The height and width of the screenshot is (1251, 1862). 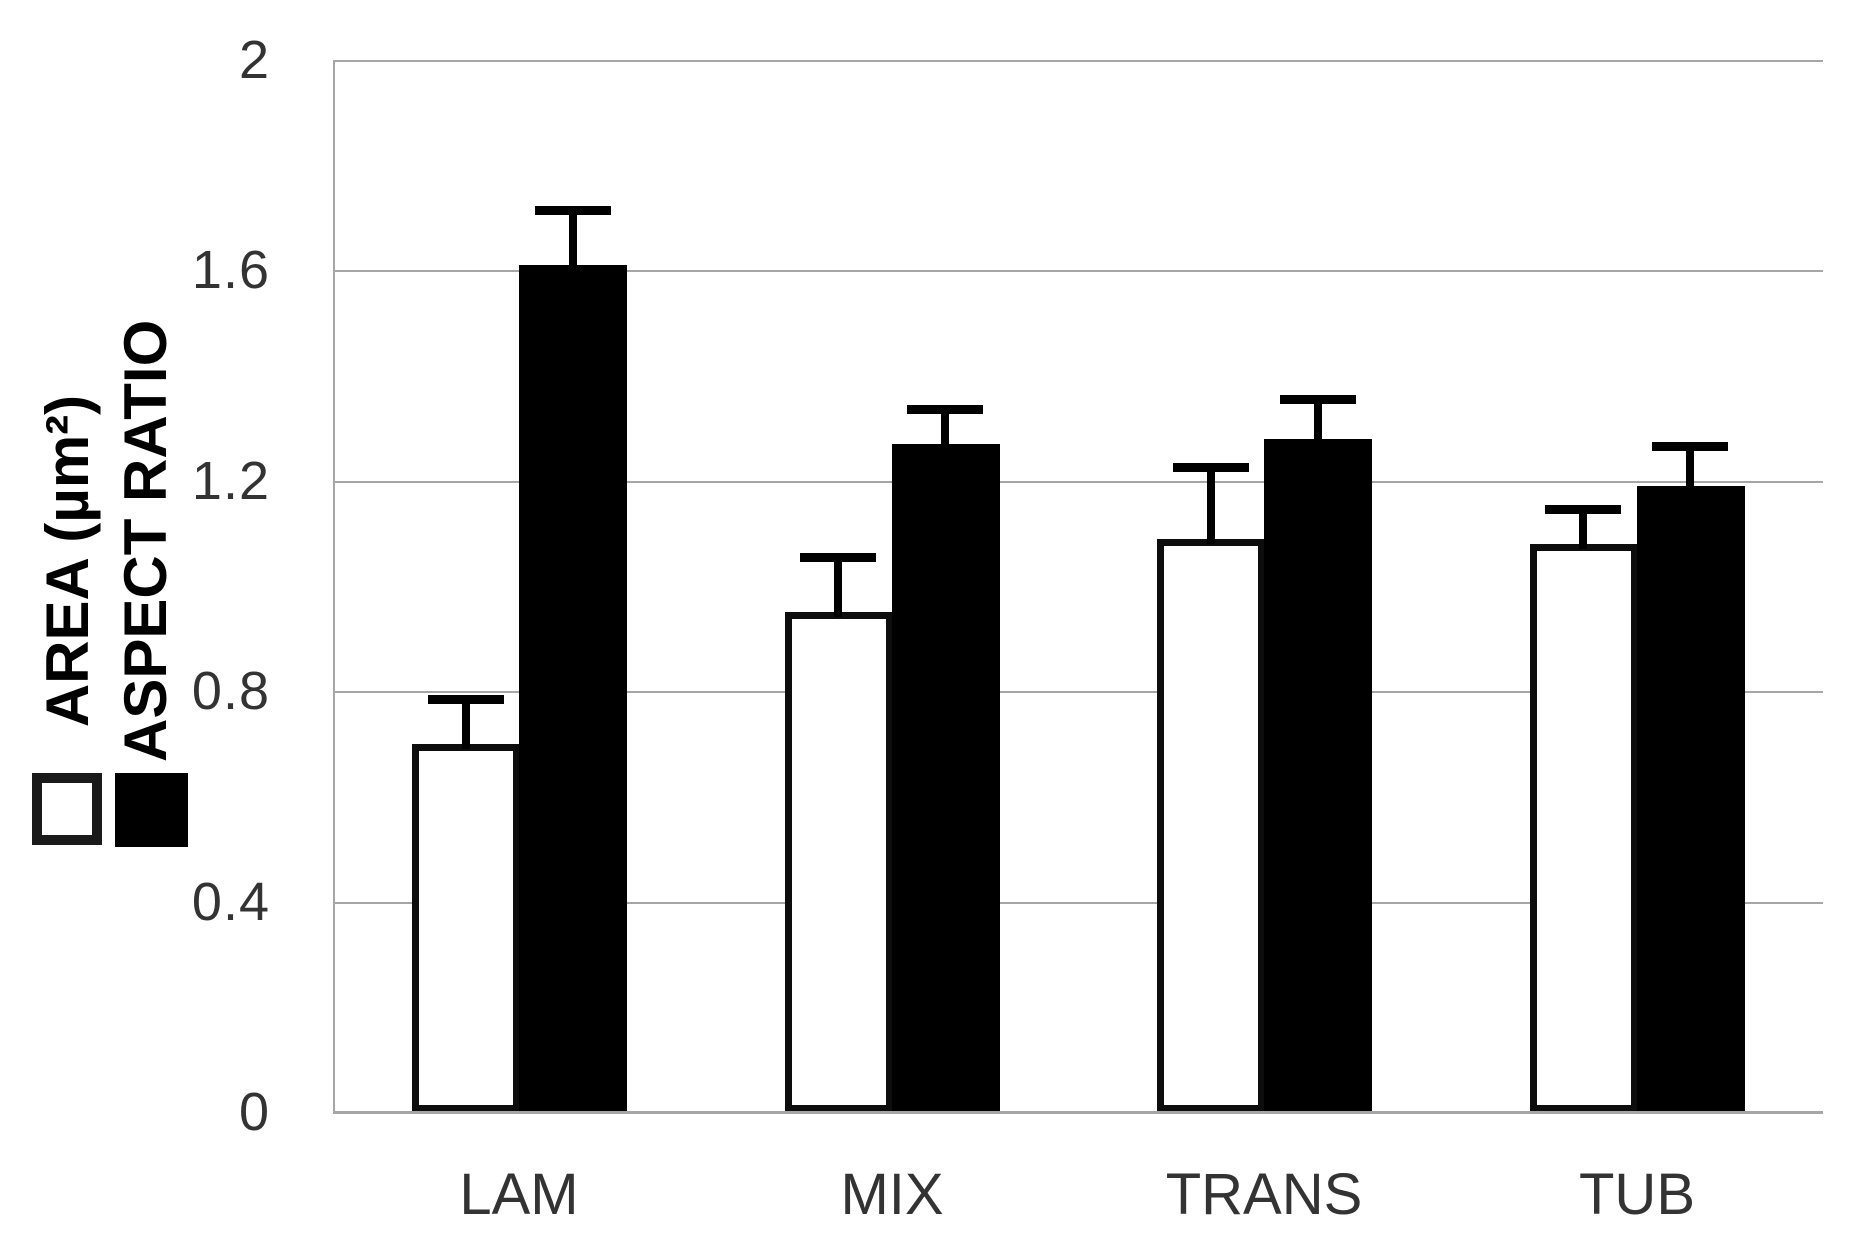 I want to click on error-bar-cap-black-lam, so click(x=573, y=210).